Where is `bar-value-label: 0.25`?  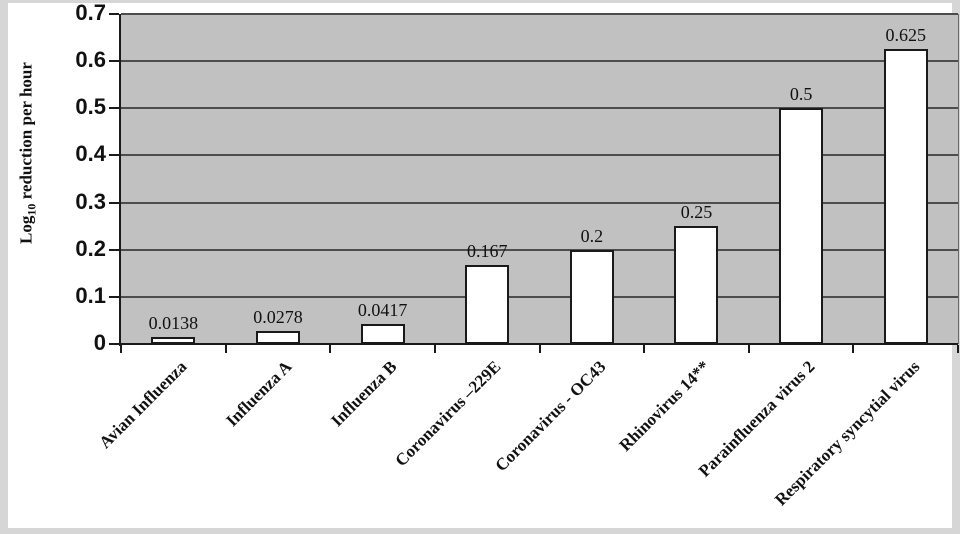
bar-value-label: 0.25 is located at coordinates (696, 212).